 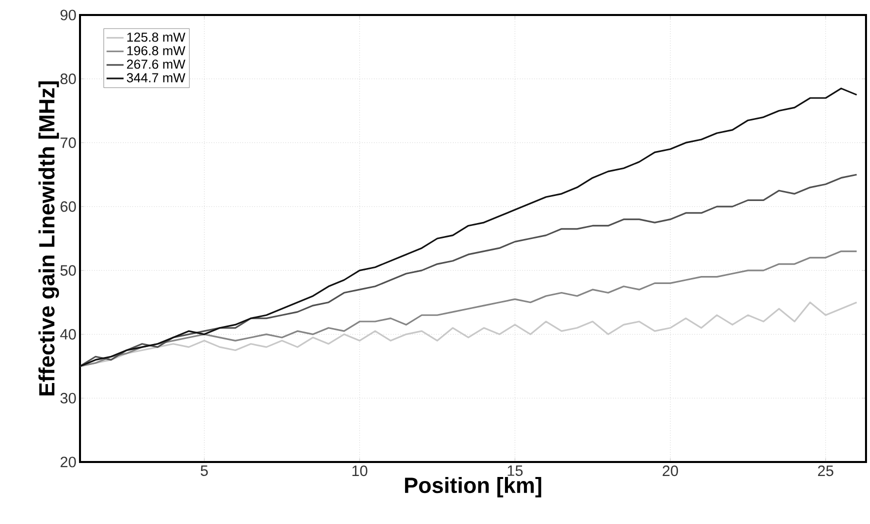 I want to click on x-tick-label: 20, so click(x=670, y=471).